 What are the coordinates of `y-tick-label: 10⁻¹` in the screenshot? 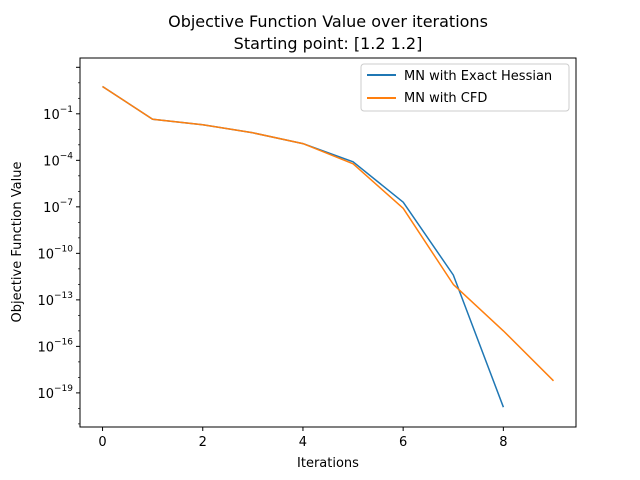 It's located at (58, 114).